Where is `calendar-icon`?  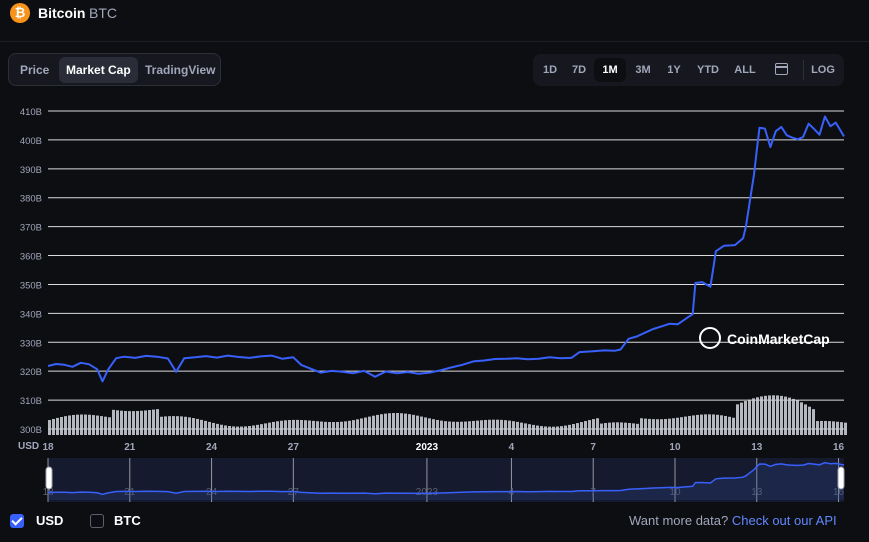 calendar-icon is located at coordinates (781, 69).